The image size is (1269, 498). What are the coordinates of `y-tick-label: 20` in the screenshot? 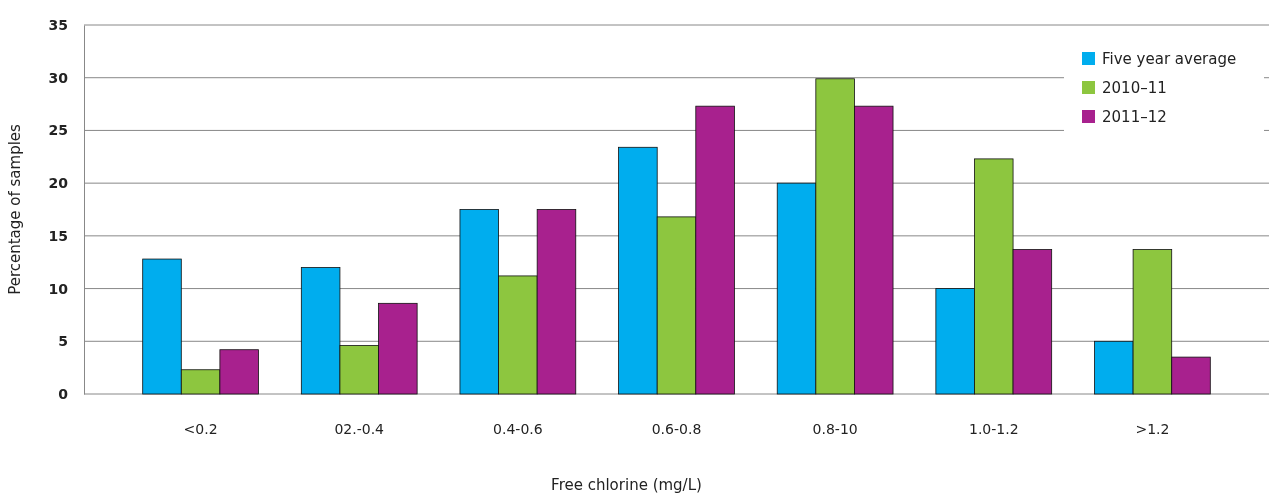 It's located at (58, 183).